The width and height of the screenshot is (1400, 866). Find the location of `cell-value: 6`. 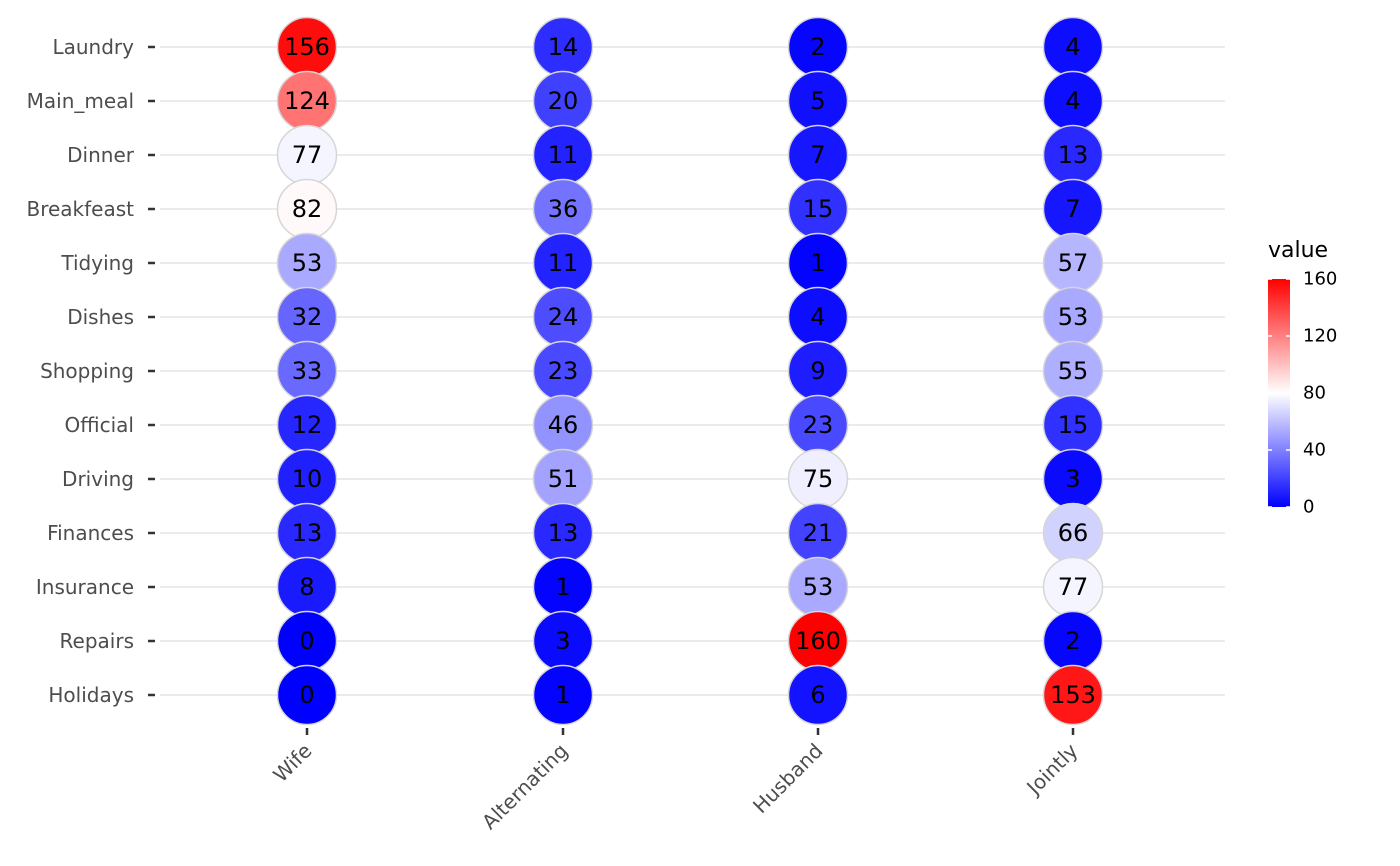

cell-value: 6 is located at coordinates (817, 695).